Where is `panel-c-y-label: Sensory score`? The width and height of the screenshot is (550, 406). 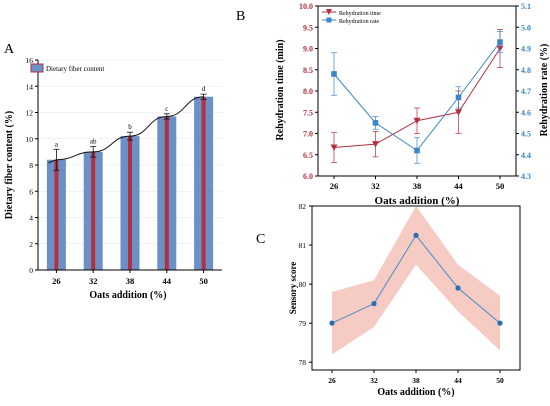
panel-c-y-label: Sensory score is located at coordinates (293, 288).